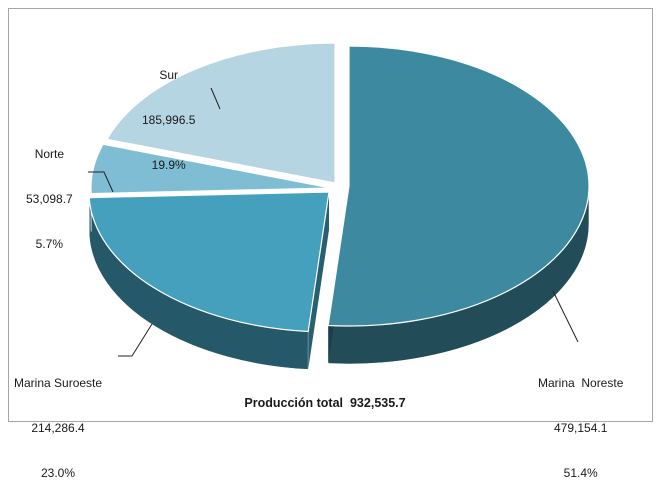 The width and height of the screenshot is (660, 496). I want to click on slice-label-sur: Sur 185,996.5 19.9%, so click(168, 113).